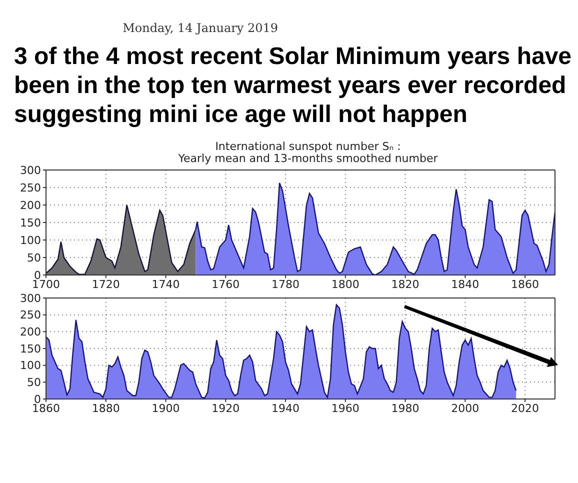 This screenshot has width=578, height=483. Describe the element at coordinates (308, 152) in the screenshot. I see `chart-subtitle: International sunspot number Sₙ : Yearly mean and 13-months smoothed number` at that location.